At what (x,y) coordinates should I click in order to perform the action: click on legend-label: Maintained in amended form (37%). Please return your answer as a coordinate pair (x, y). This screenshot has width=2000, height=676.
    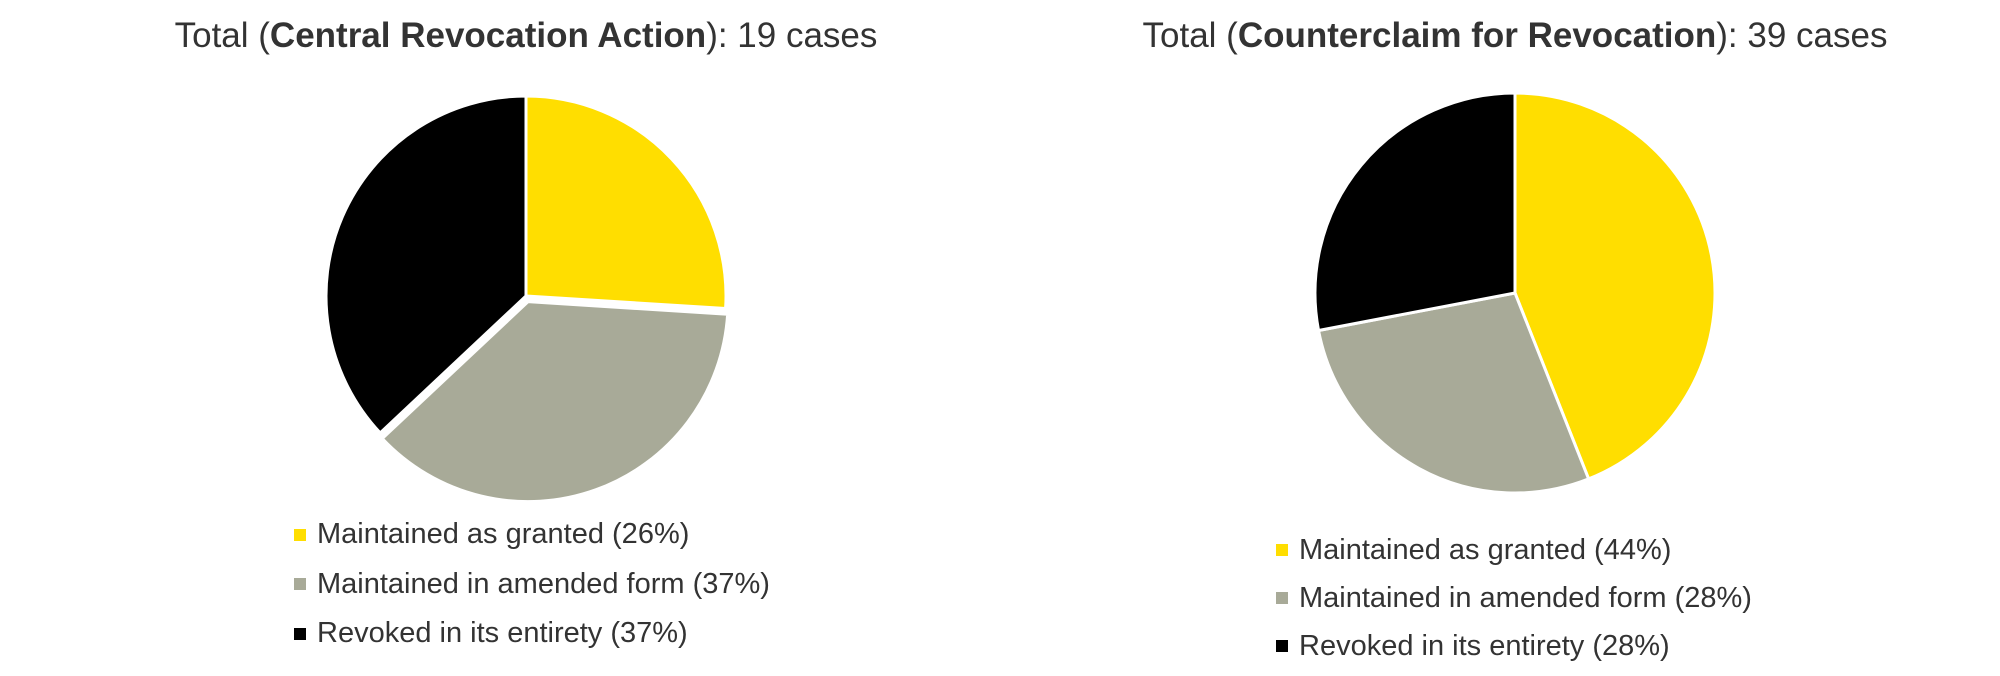
    Looking at the image, I should click on (543, 583).